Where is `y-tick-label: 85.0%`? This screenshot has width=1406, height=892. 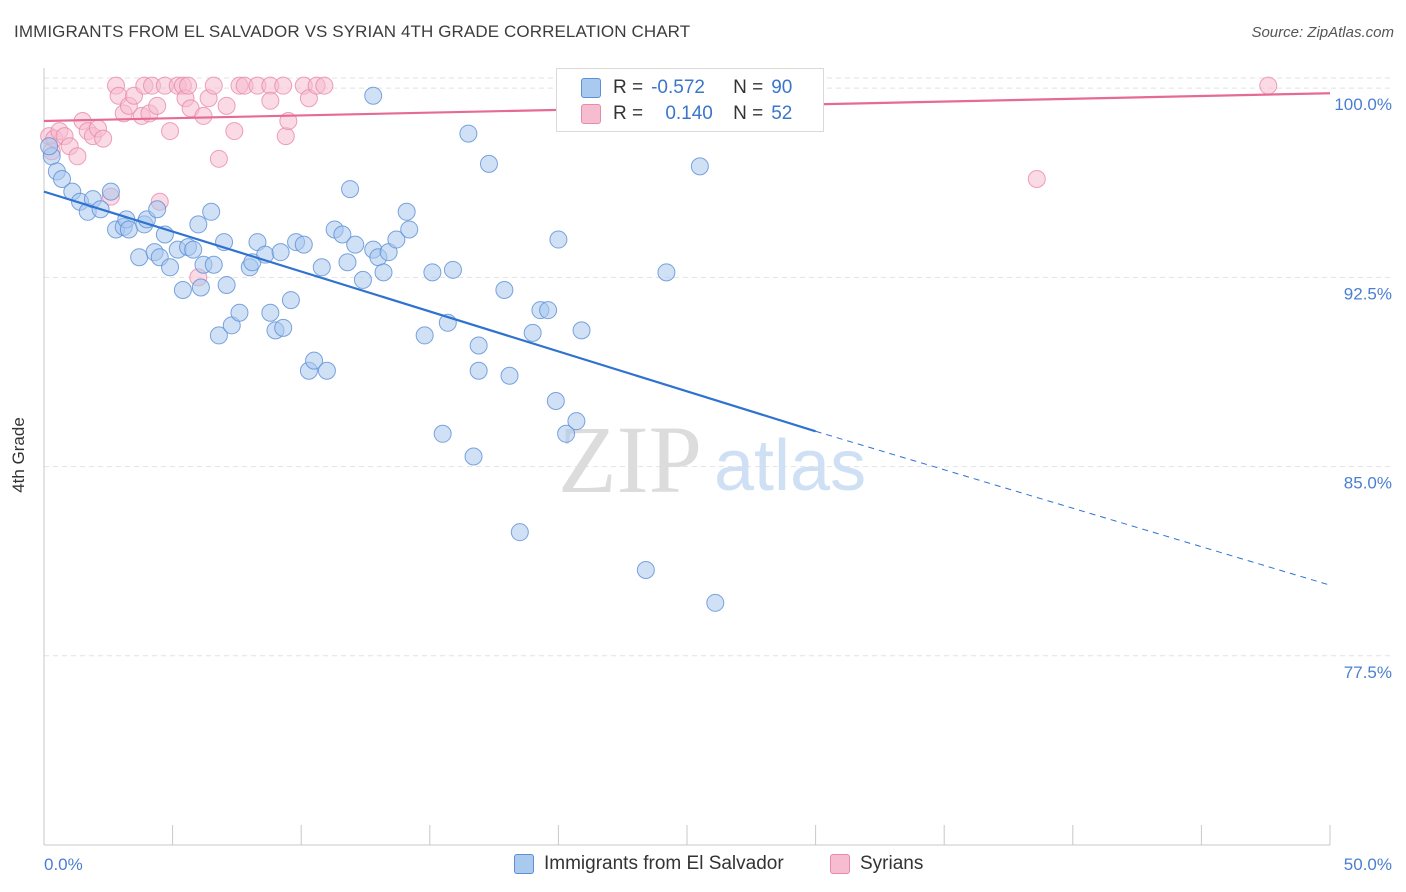 y-tick-label: 85.0% is located at coordinates (1368, 483).